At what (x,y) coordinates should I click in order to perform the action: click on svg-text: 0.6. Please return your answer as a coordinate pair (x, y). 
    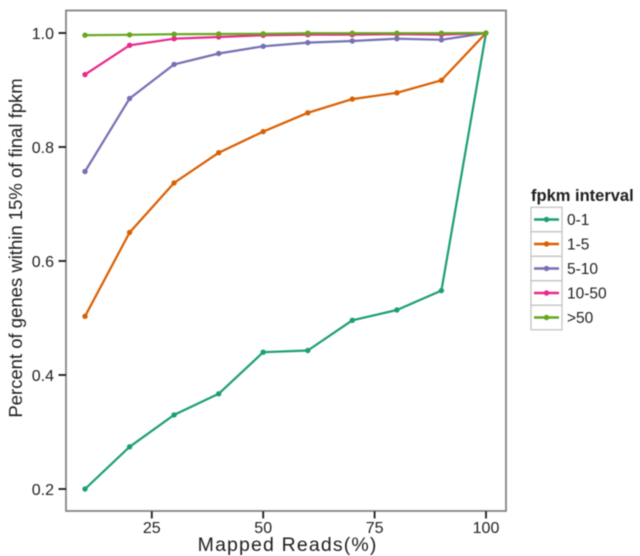
    Looking at the image, I should click on (43, 262).